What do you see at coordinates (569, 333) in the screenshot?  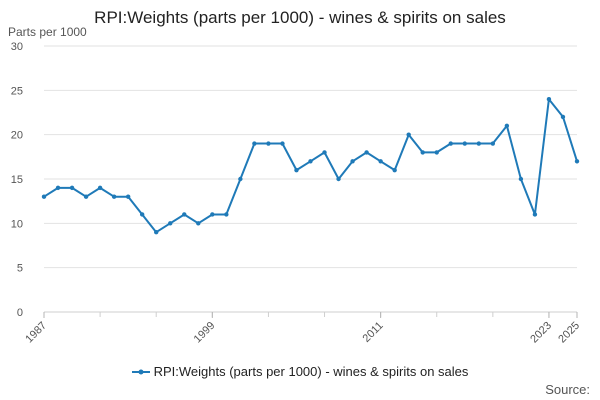 I see `x-tick-label: 2025` at bounding box center [569, 333].